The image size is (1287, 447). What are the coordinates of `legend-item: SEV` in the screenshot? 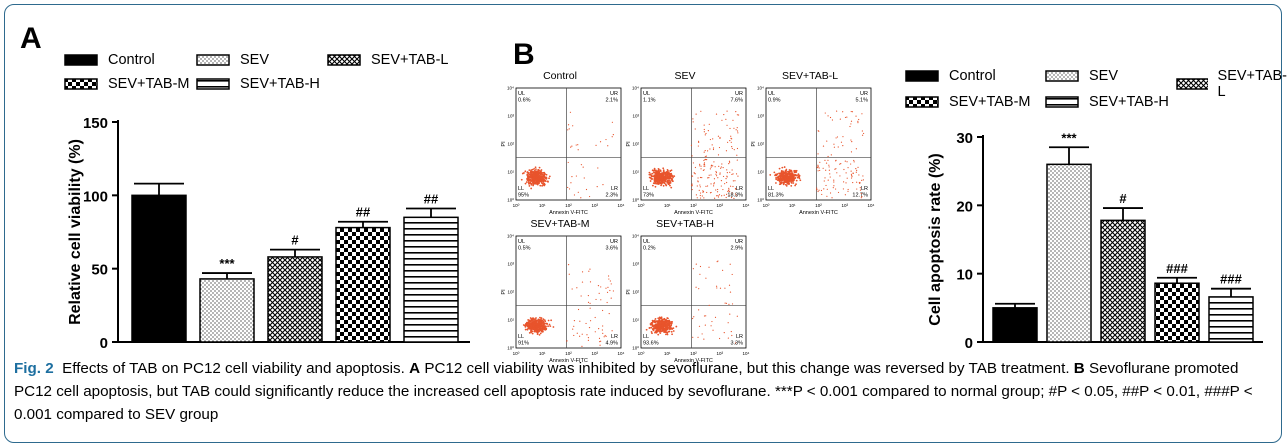 It's located at (232, 60).